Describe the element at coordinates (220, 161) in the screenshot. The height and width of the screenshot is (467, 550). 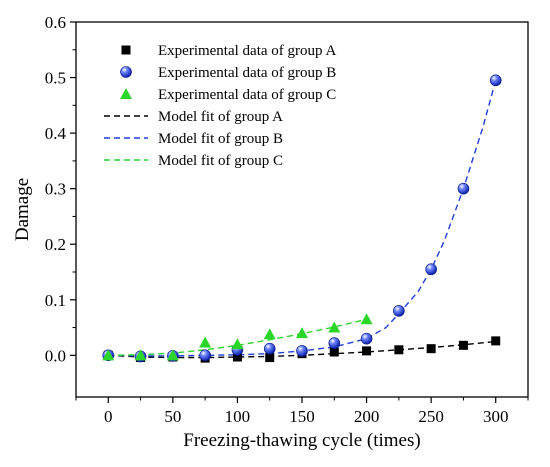
I see `legend-label-series-5: Model fit of group C` at that location.